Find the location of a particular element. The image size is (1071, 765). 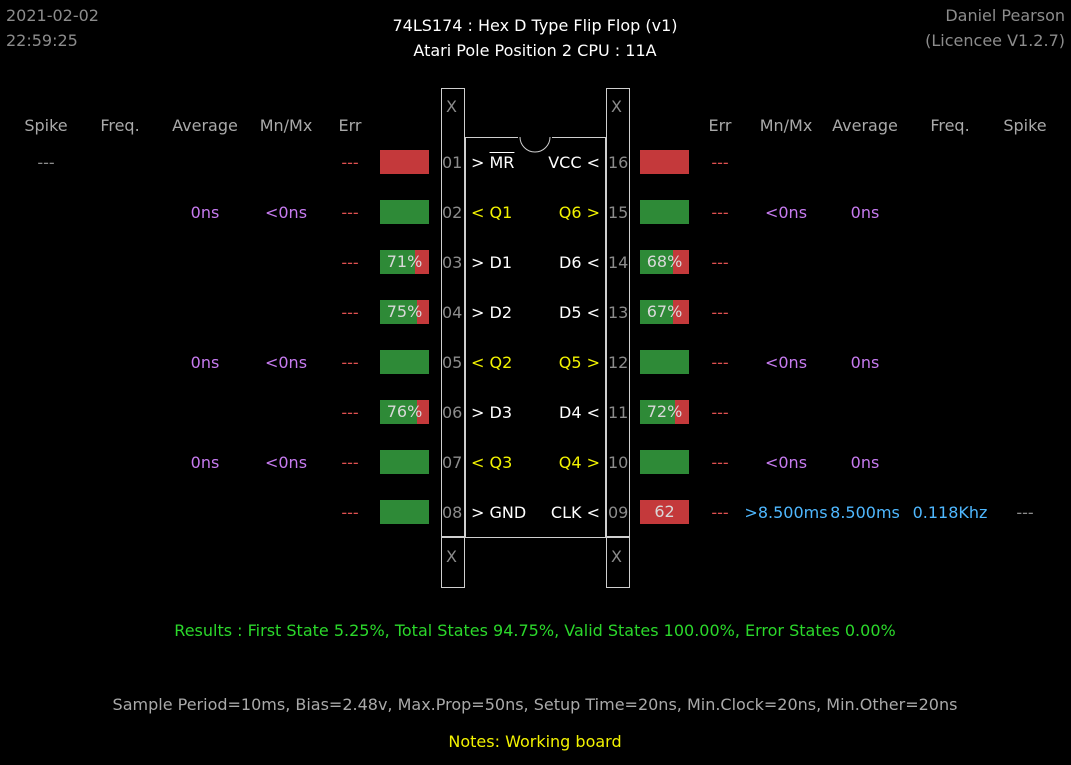

pin-state-bar-label: 76% is located at coordinates (404, 411).